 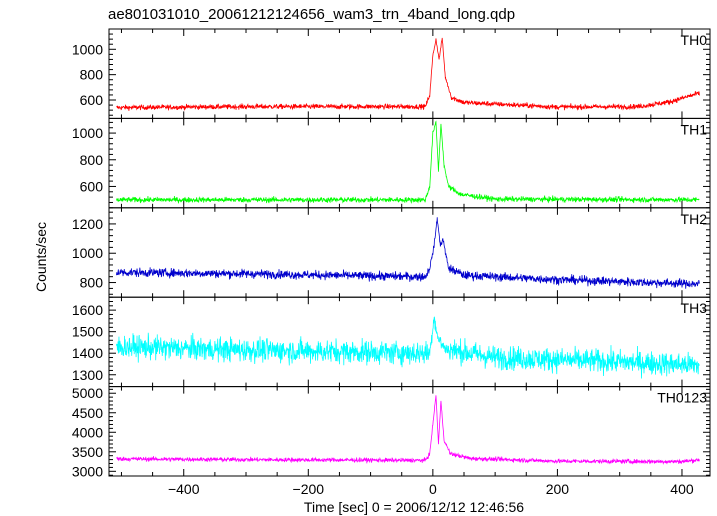 What do you see at coordinates (87, 413) in the screenshot?
I see `y-tick-label: 4500` at bounding box center [87, 413].